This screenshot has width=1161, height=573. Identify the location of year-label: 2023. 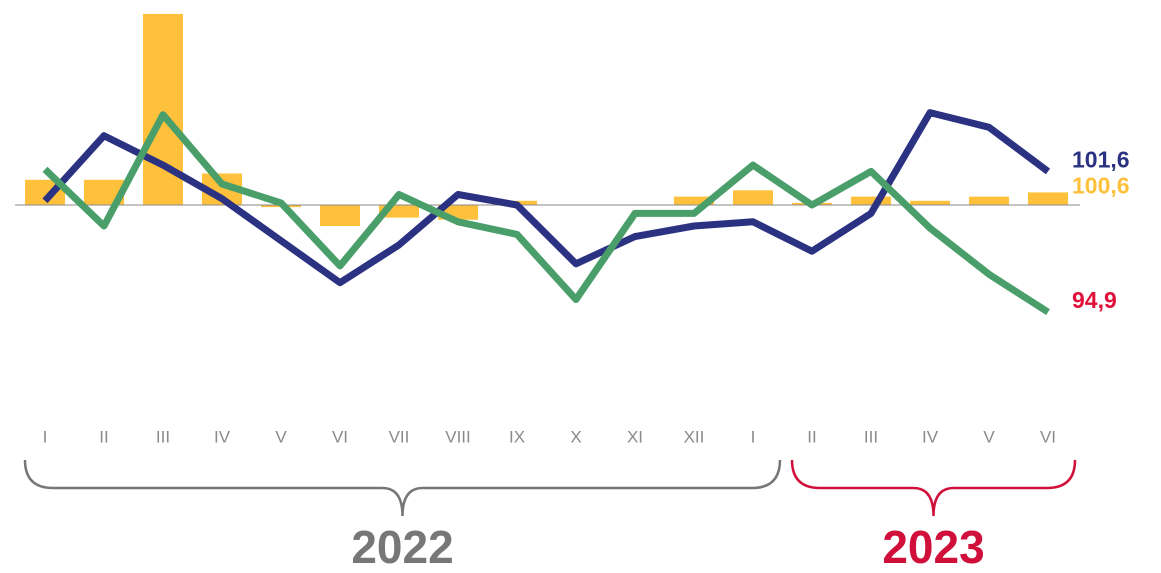
(933, 547).